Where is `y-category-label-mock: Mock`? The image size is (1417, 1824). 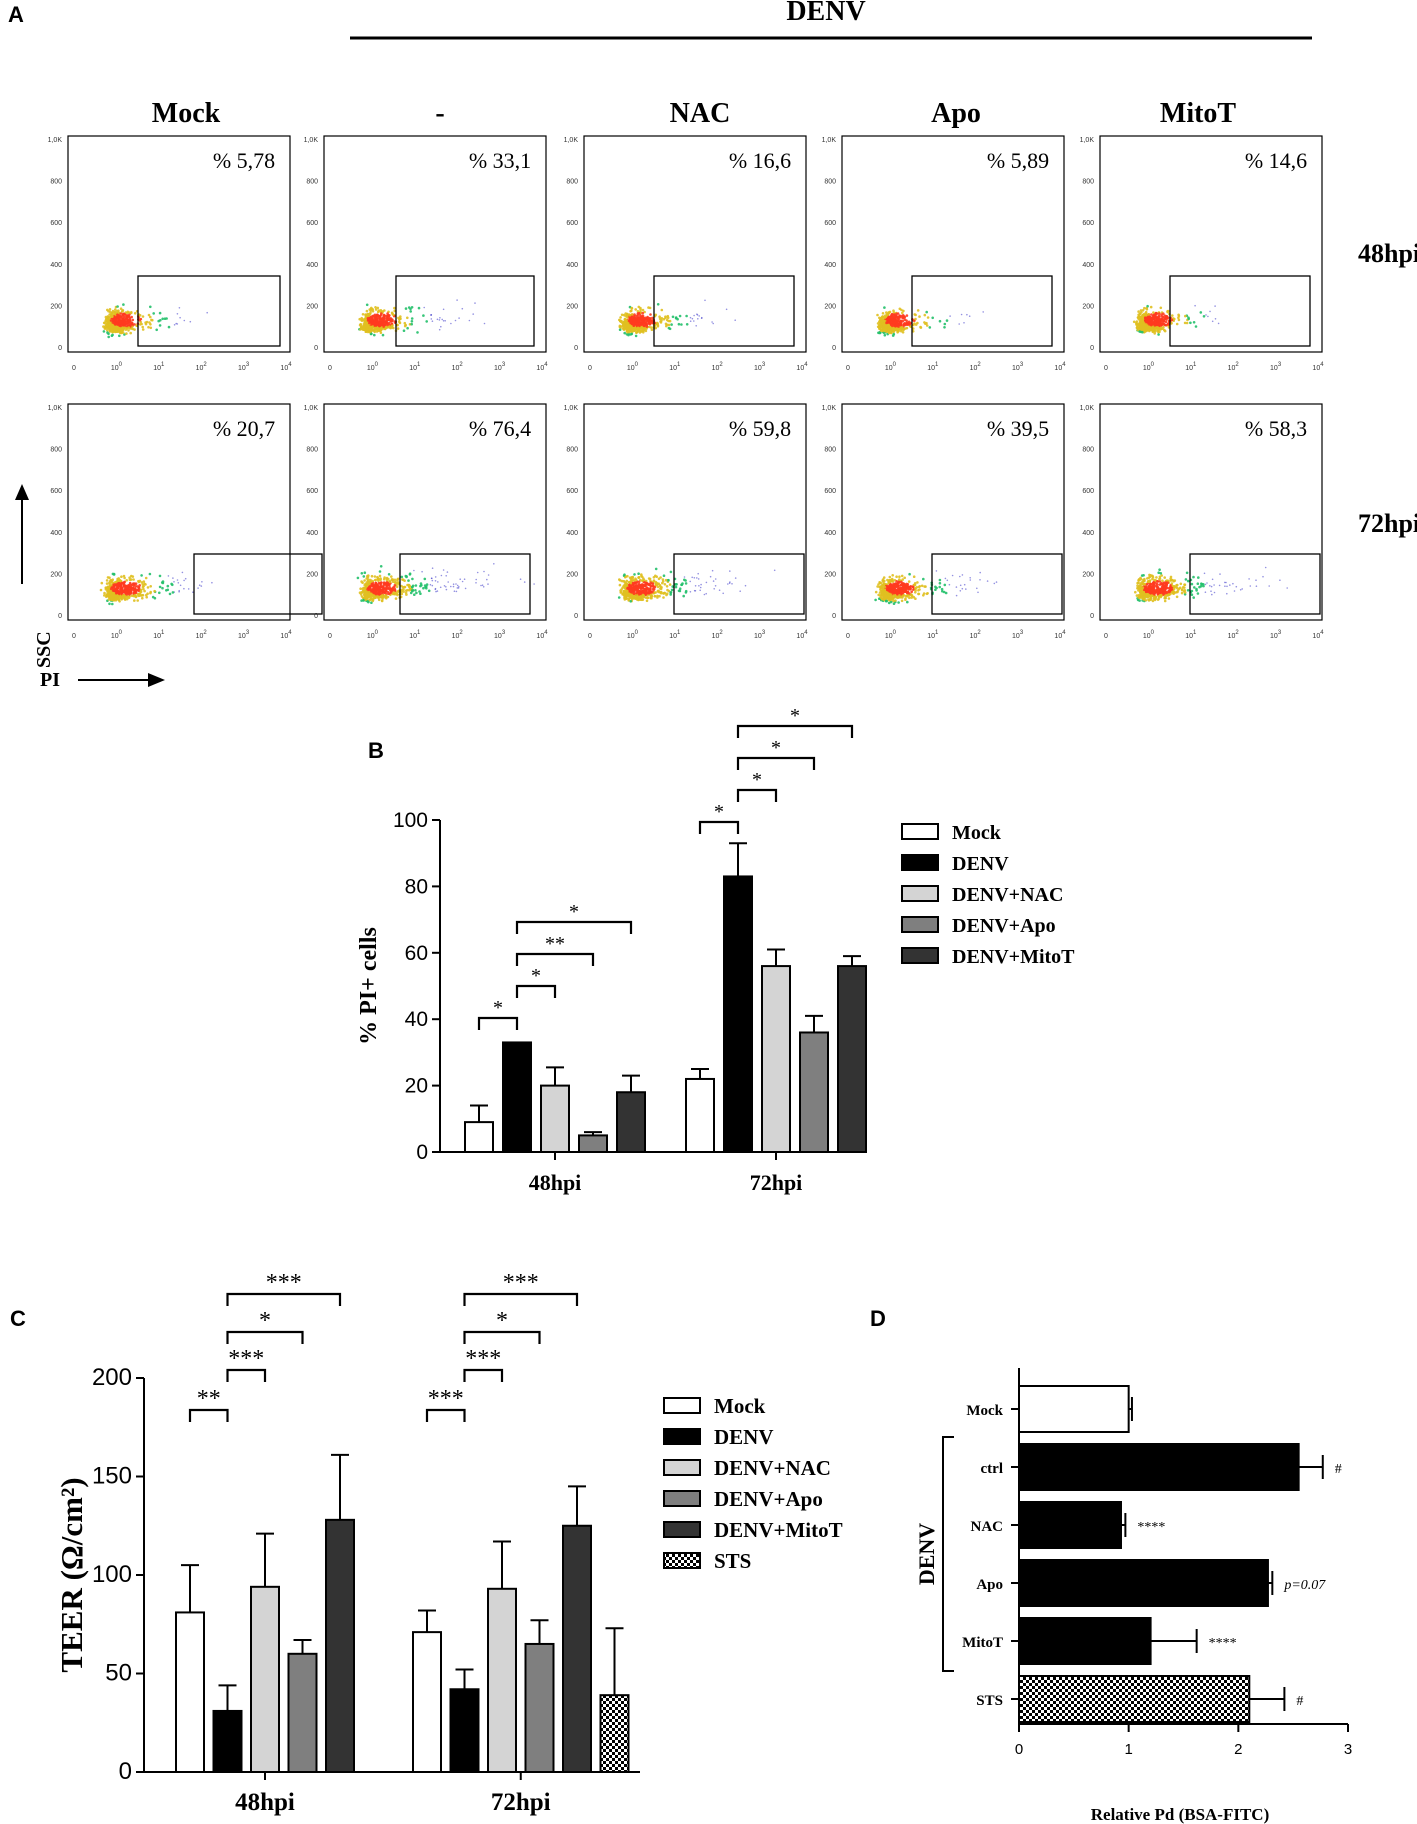 y-category-label-mock: Mock is located at coordinates (984, 1411).